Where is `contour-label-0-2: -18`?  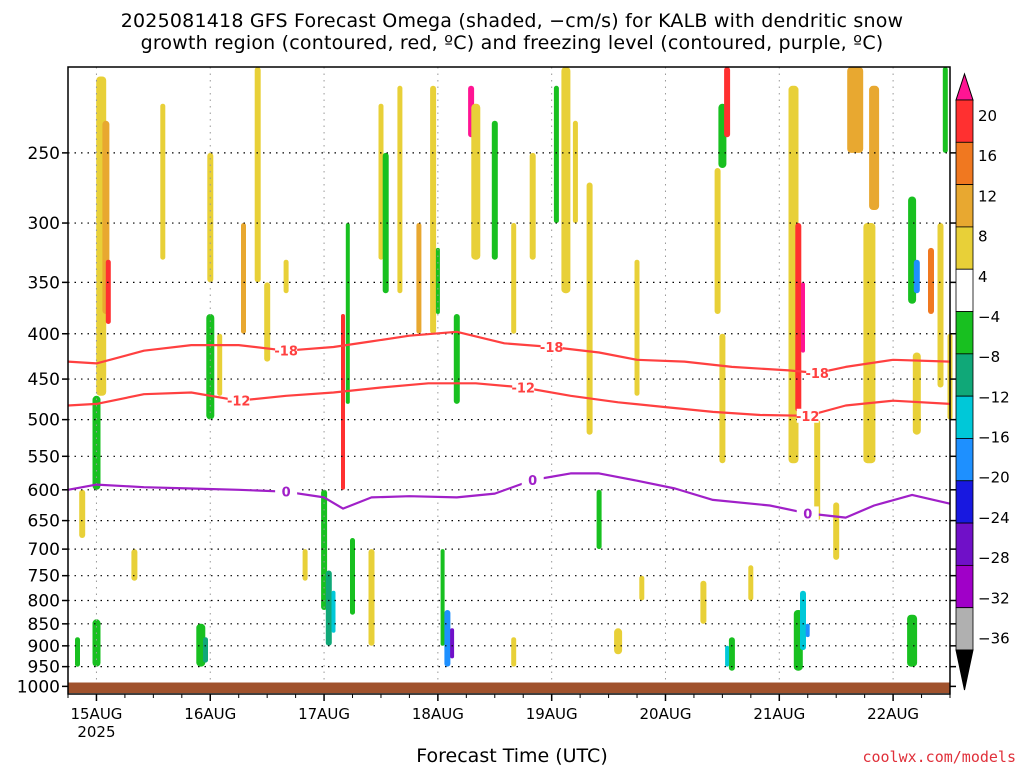 contour-label-0-2: -18 is located at coordinates (817, 374).